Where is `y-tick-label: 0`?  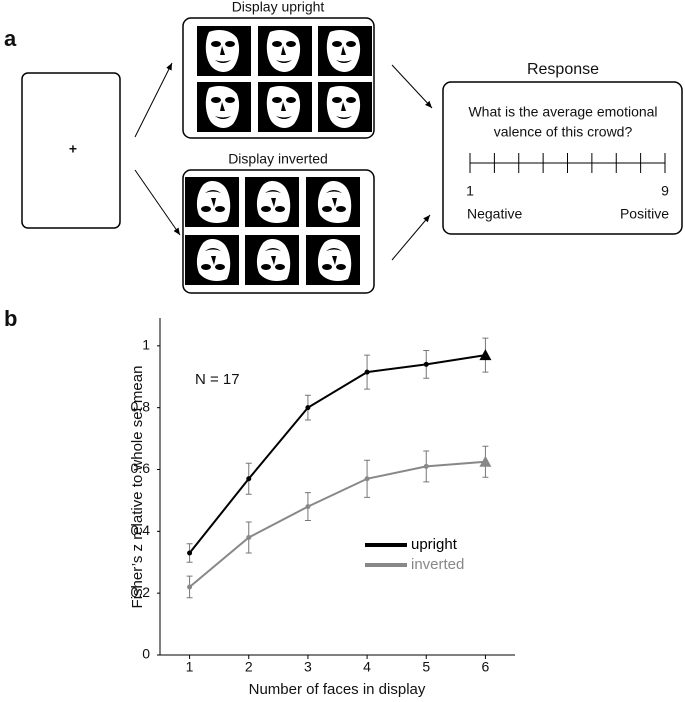
y-tick-label: 0 is located at coordinates (146, 654).